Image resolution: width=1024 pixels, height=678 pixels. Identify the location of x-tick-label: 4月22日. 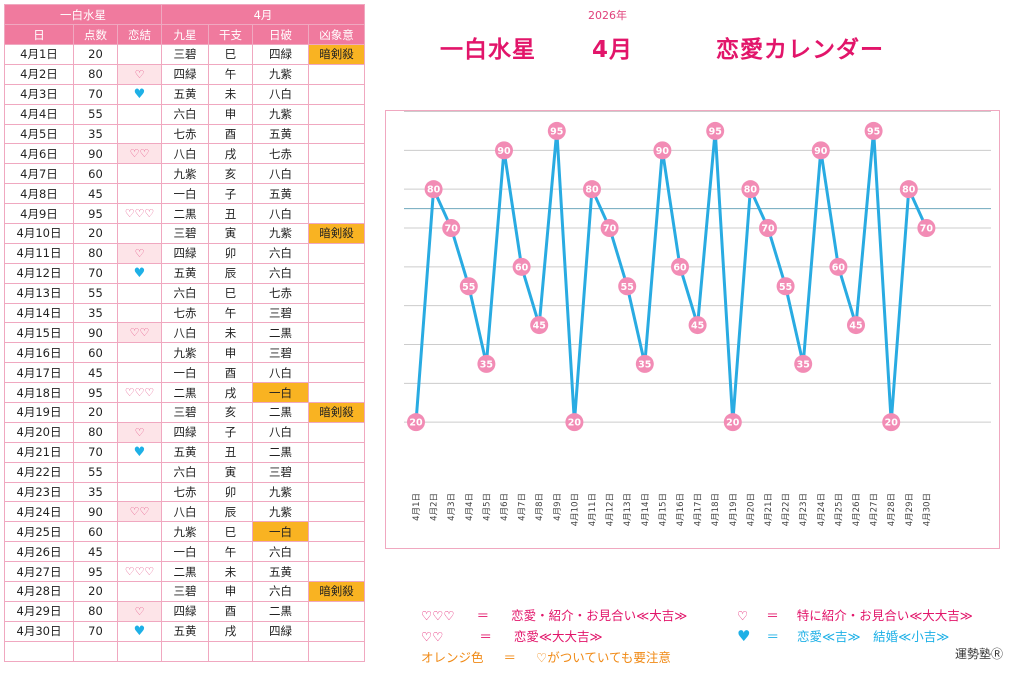
(787, 509).